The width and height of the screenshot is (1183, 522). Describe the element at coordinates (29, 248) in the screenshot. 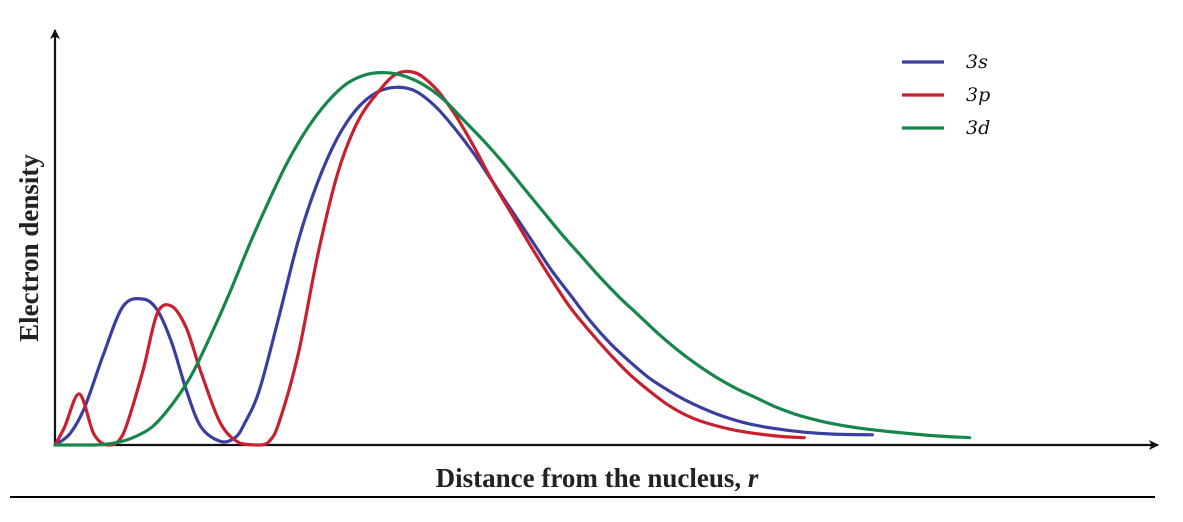

I see `y-axis-label: Electron density` at that location.